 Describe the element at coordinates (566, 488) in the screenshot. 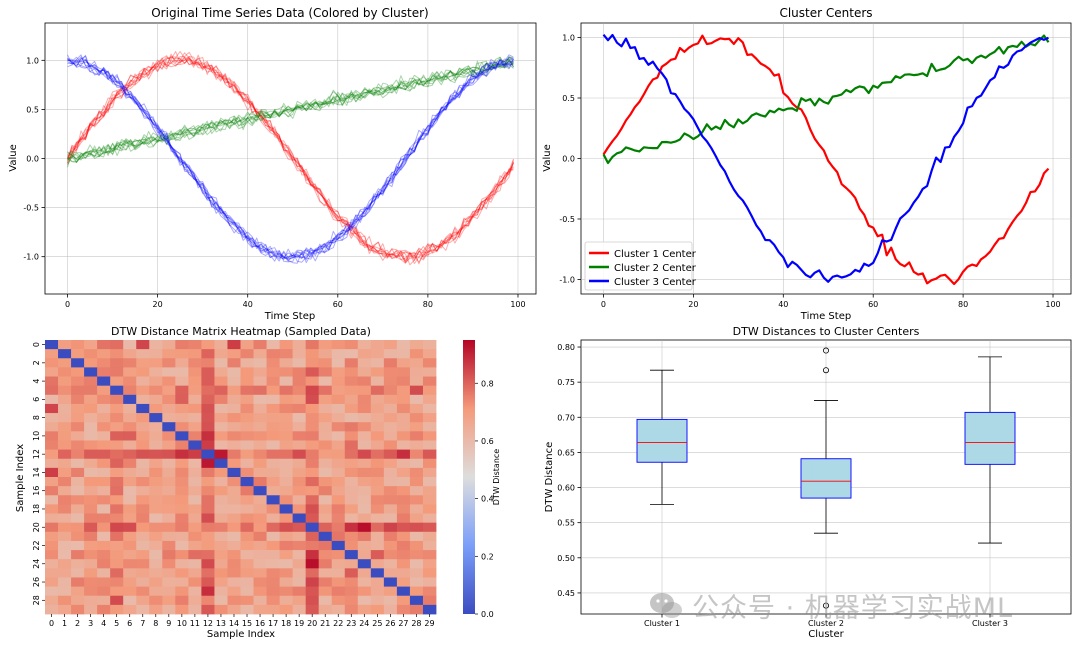

I see `y-tick-label: 0.60` at that location.